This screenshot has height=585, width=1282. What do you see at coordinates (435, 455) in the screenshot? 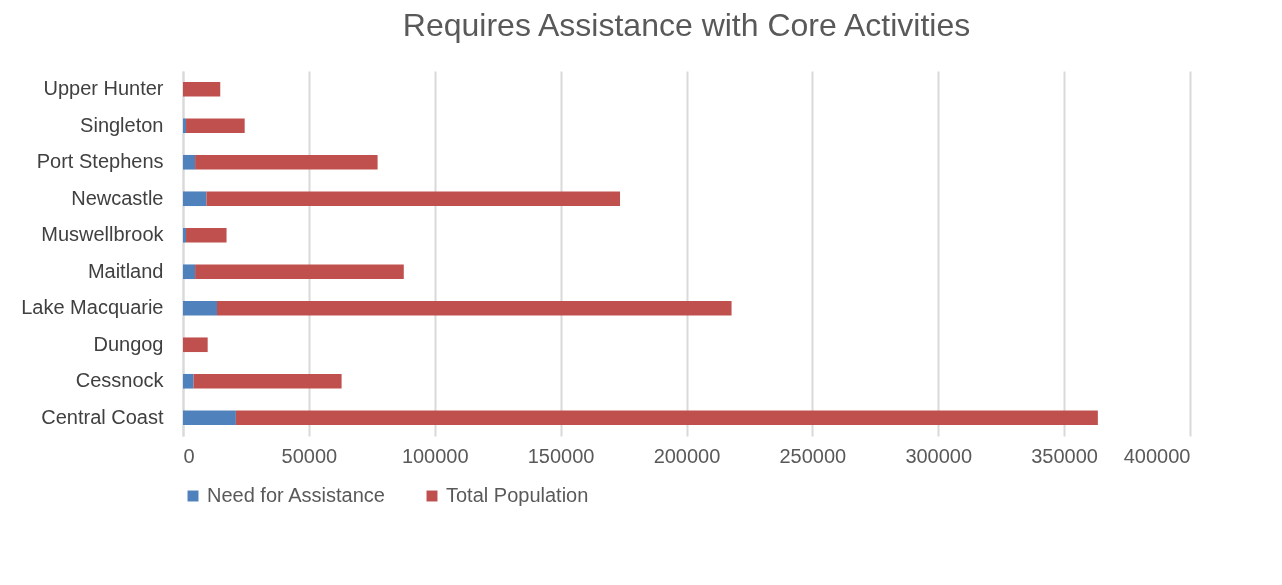
I see `x-tick-label: 100000` at bounding box center [435, 455].